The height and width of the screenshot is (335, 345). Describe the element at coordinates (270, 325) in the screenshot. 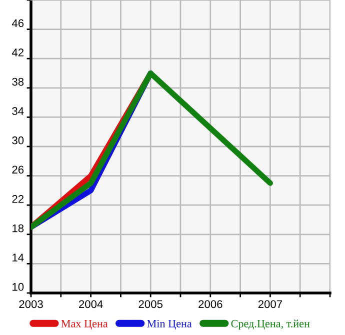

I see `legend-label: Сред.Цена, т.йен` at that location.